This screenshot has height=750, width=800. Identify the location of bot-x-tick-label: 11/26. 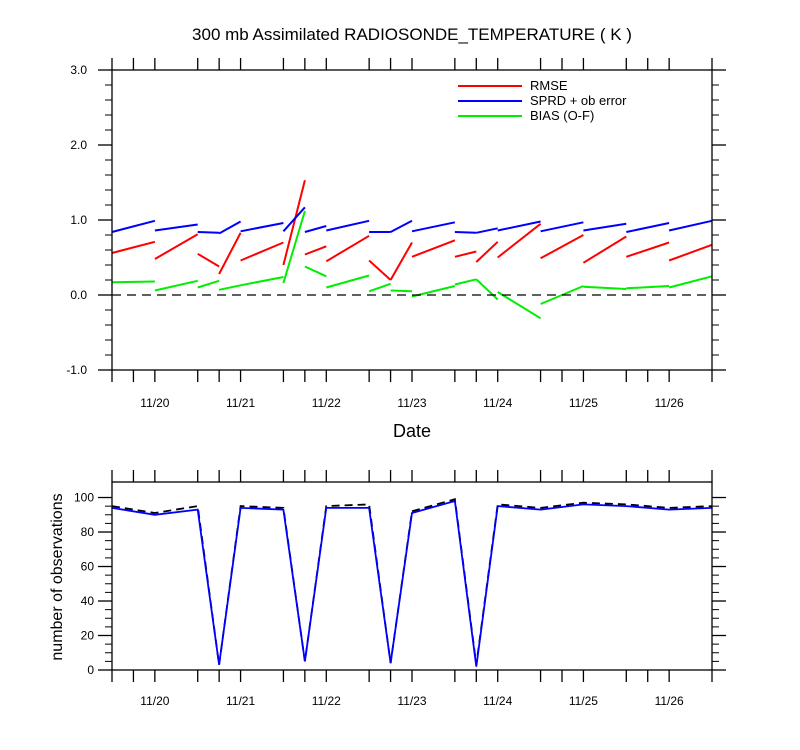
(669, 701).